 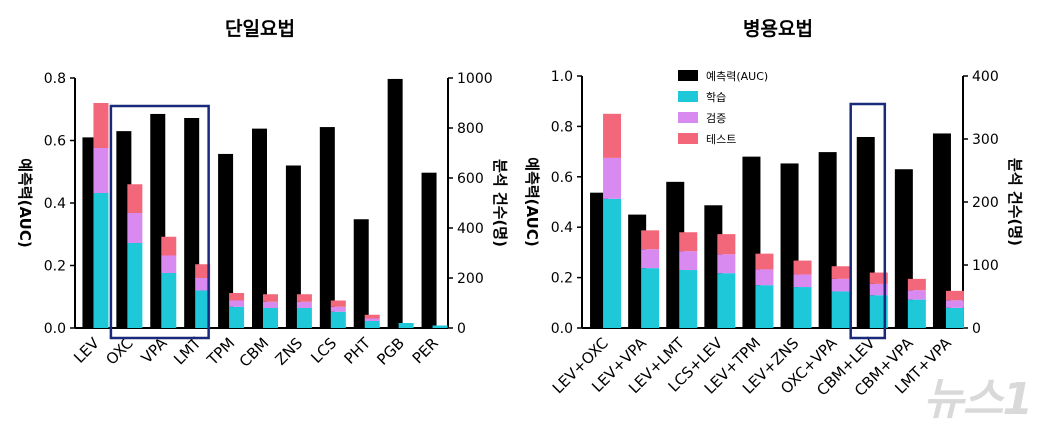 I want to click on chart-title: 단일요법, so click(x=260, y=29).